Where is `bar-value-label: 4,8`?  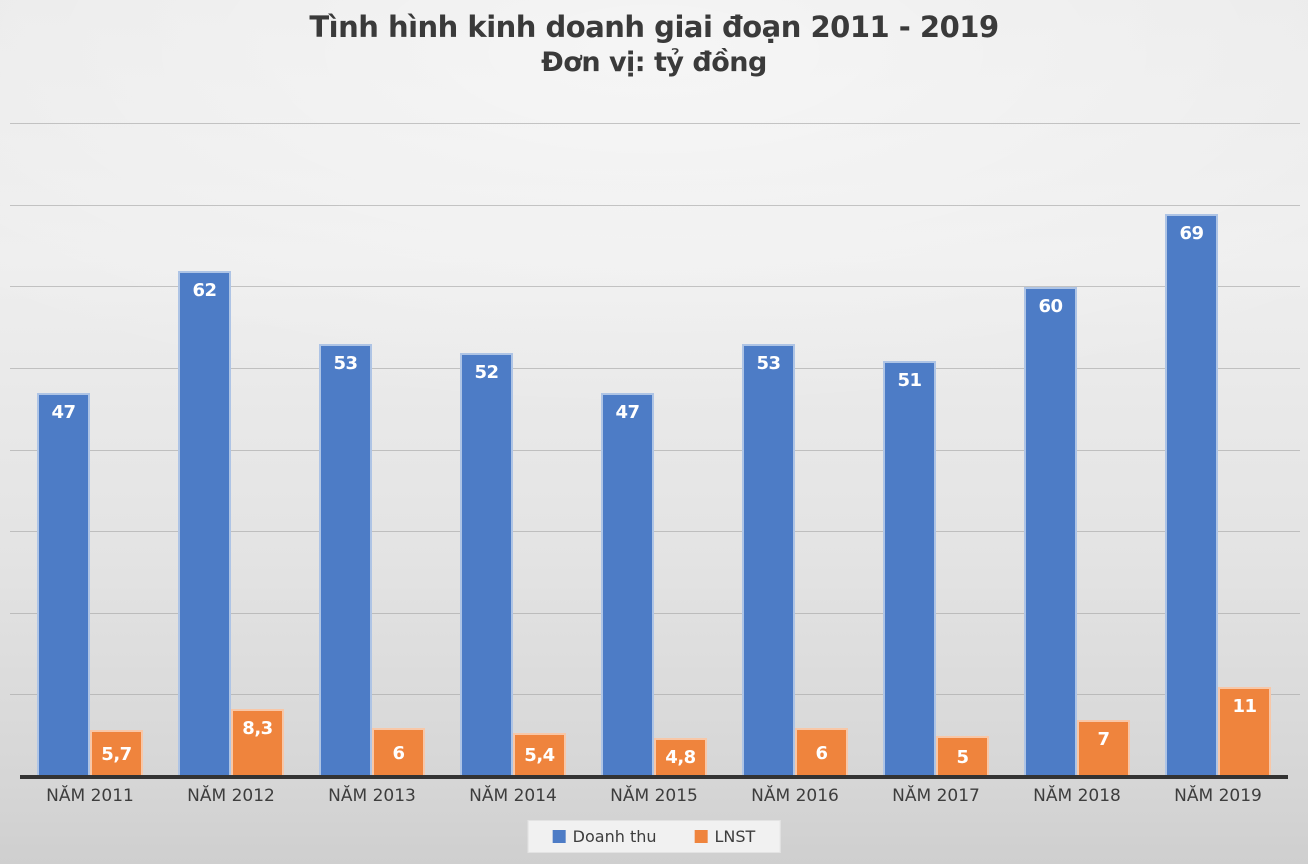
bar-value-label: 4,8 is located at coordinates (680, 758).